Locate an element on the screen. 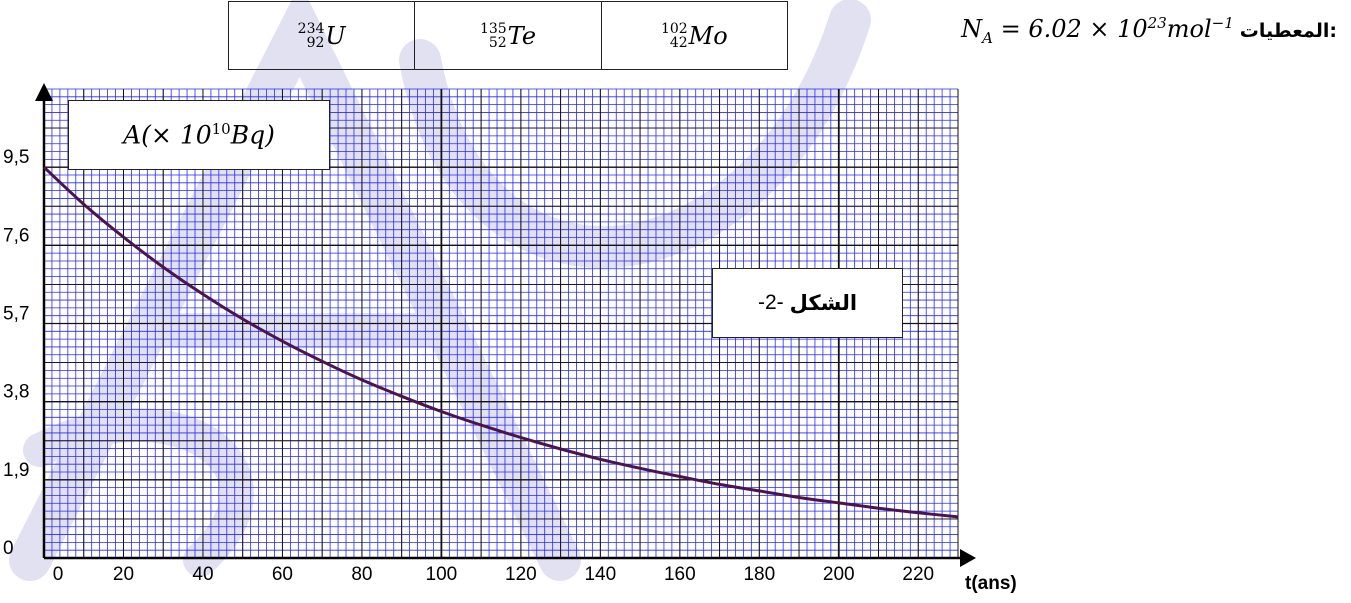 The width and height of the screenshot is (1351, 603). x-tick-label: 140 is located at coordinates (600, 574).